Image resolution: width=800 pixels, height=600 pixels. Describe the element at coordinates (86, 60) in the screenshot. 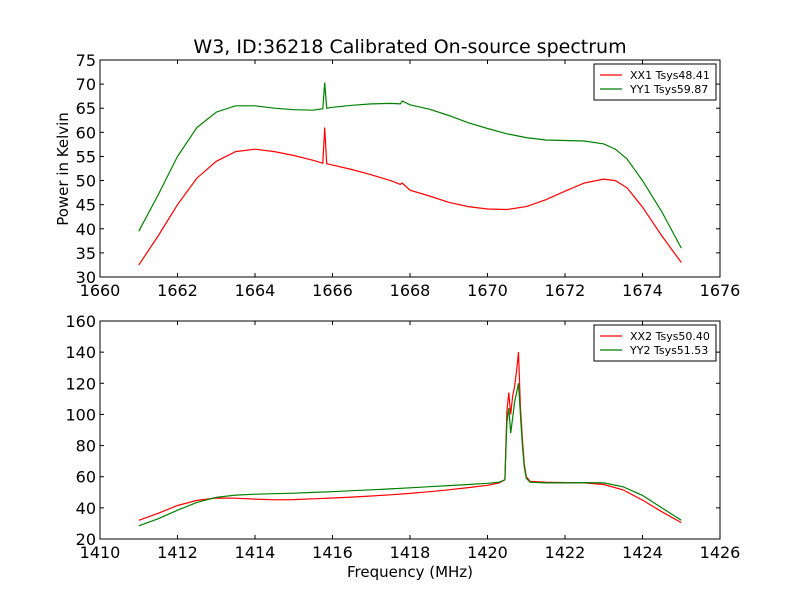

I see `y-tick-label: 75` at that location.